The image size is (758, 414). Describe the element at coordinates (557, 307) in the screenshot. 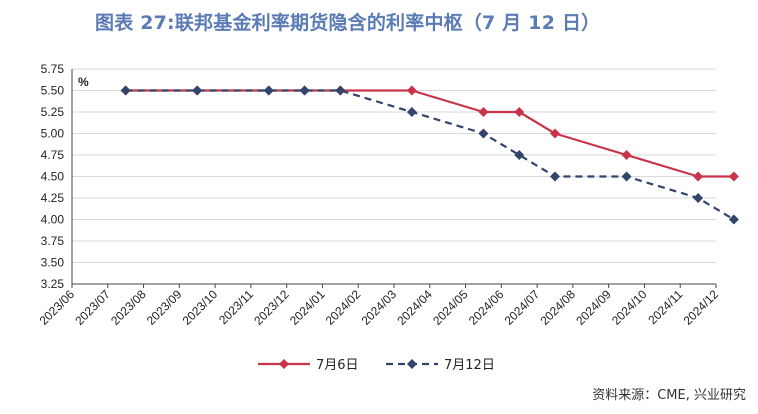

I see `x-tick-label-14: 2024/08` at that location.